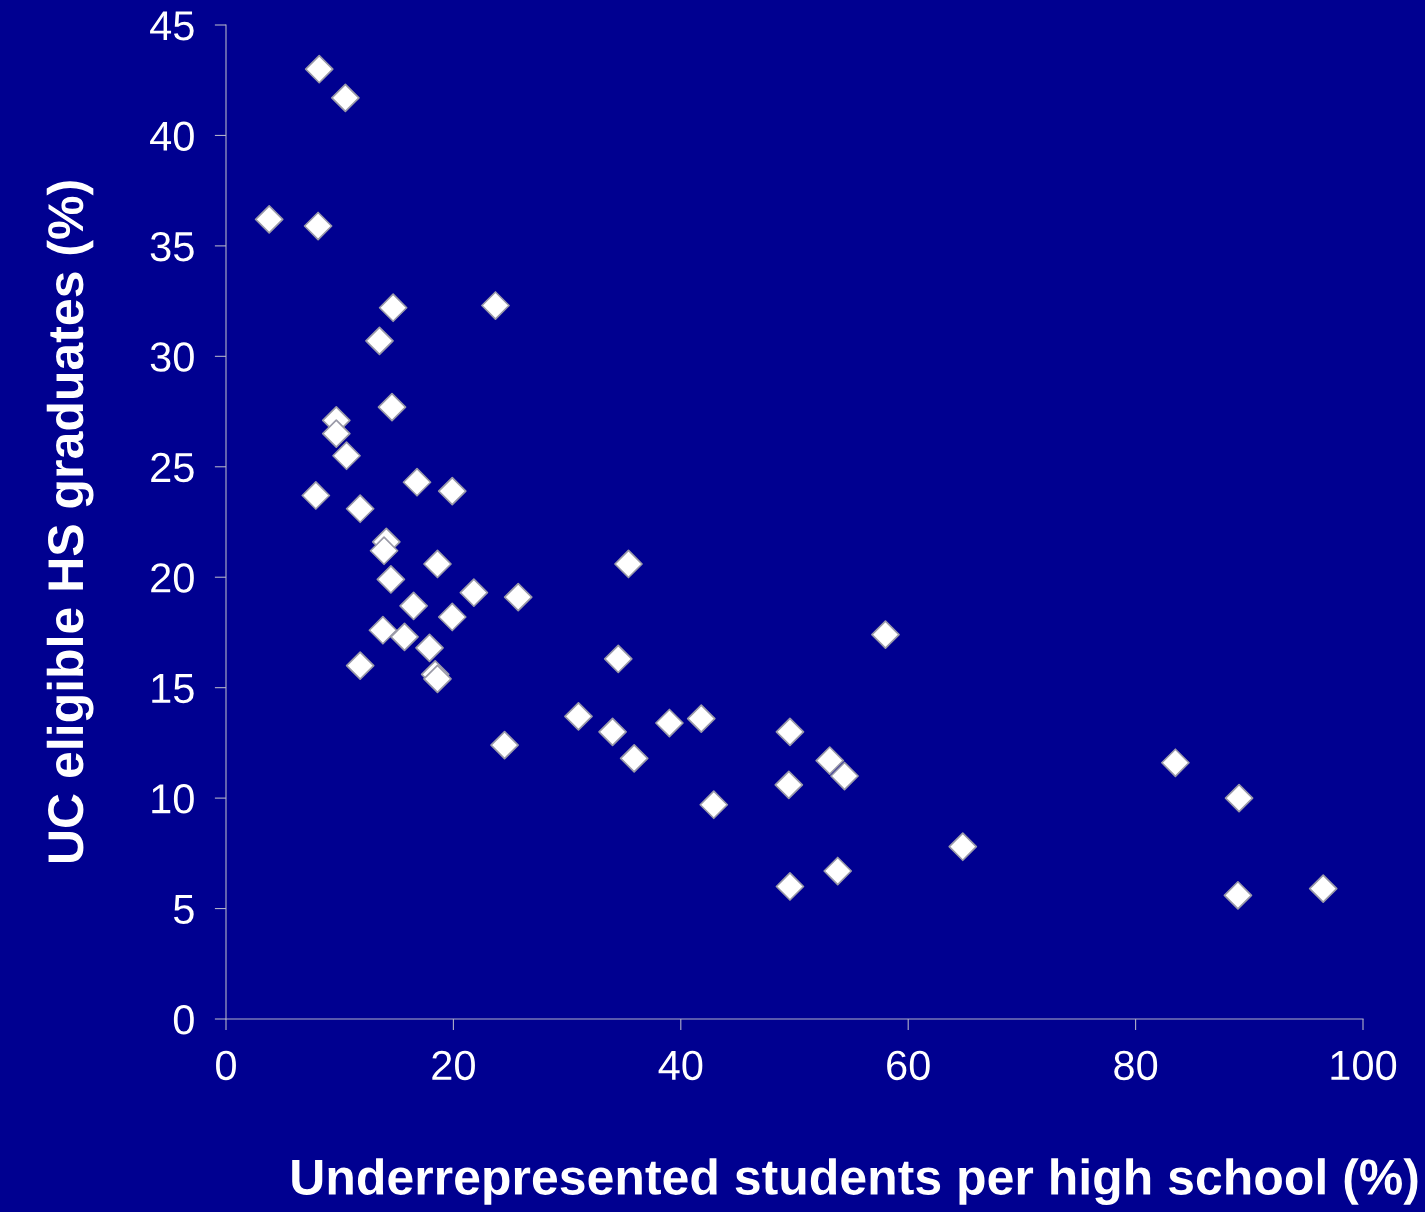 The width and height of the screenshot is (1425, 1212). I want to click on y-tick-label: 10, so click(173, 799).